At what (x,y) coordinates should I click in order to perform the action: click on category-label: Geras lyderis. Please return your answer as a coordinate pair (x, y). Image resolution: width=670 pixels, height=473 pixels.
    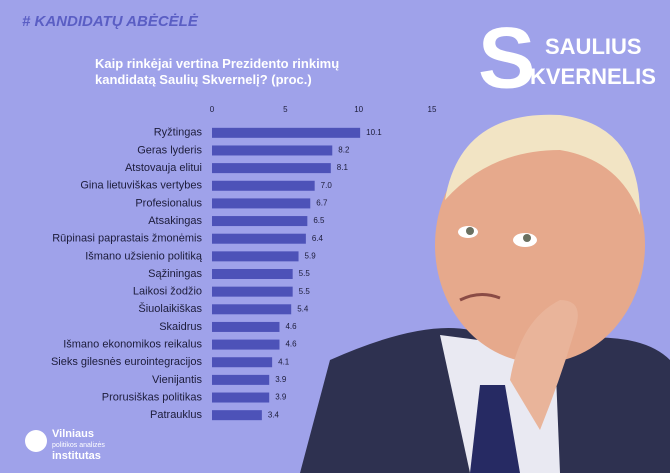
    Looking at the image, I should click on (169, 150).